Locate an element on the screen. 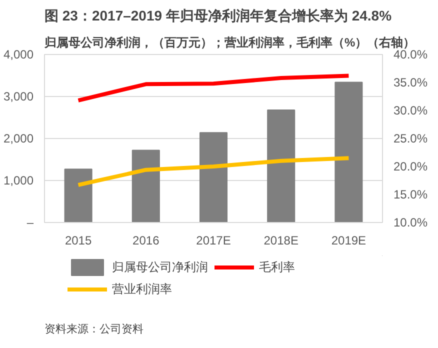  x-tick-label: 2015 is located at coordinates (78, 241).